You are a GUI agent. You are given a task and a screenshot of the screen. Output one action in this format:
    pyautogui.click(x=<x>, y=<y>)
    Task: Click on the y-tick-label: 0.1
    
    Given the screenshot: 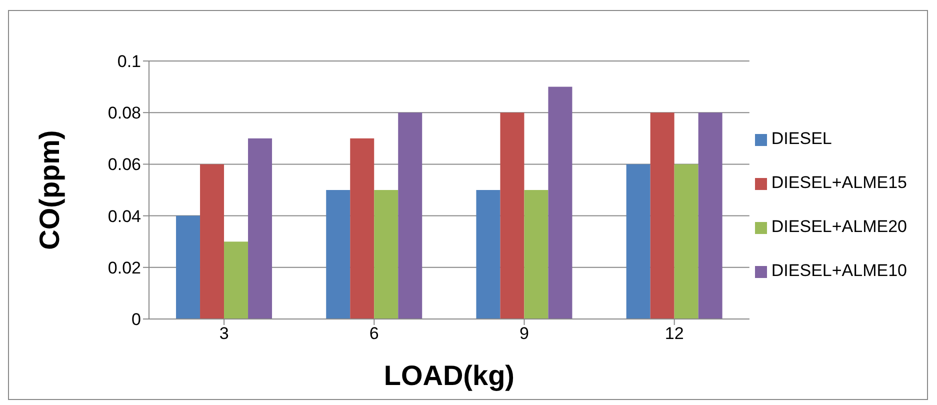 What is the action you would take?
    pyautogui.click(x=129, y=62)
    